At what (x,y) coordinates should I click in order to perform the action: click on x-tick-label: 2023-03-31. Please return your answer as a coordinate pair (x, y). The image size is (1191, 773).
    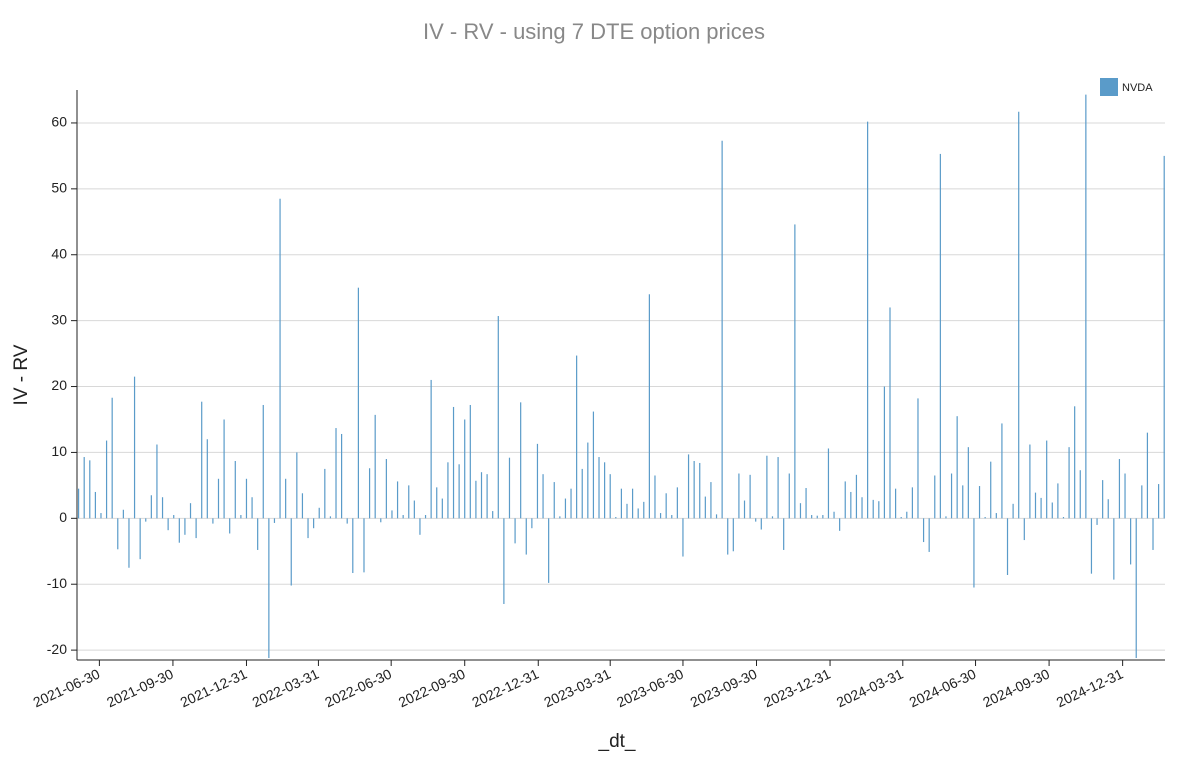
    Looking at the image, I should click on (577, 687).